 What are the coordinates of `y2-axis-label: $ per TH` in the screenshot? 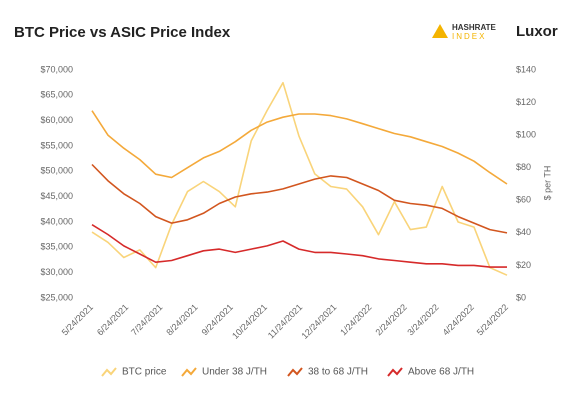 It's located at (547, 183).